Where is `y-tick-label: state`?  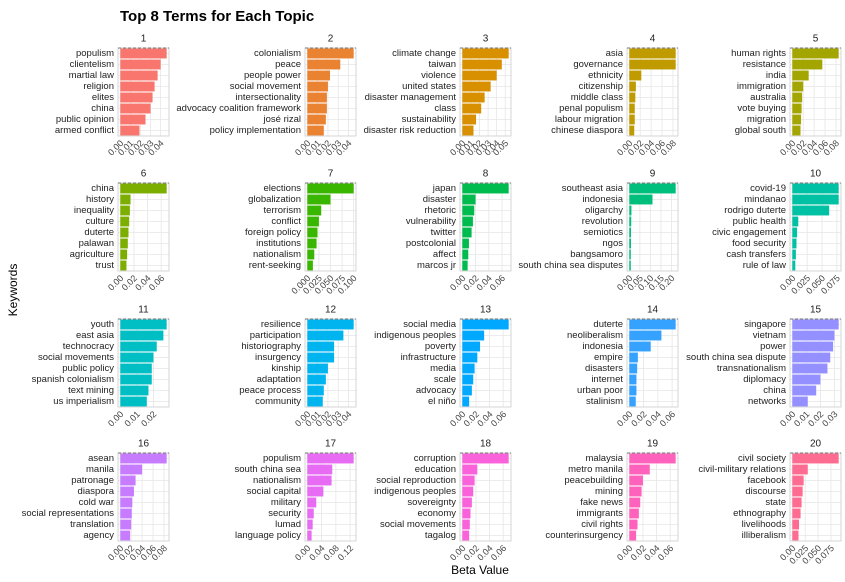 y-tick-label: state is located at coordinates (775, 502).